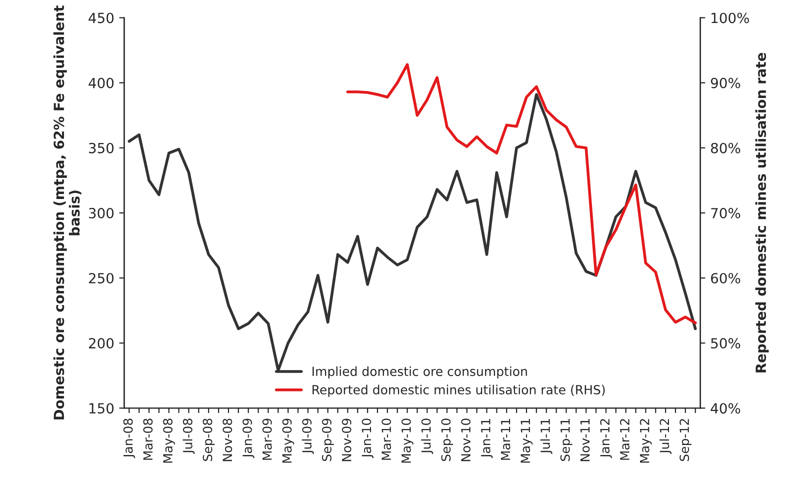 The image size is (786, 479). I want to click on x-tick-label: Sep-10, so click(447, 439).